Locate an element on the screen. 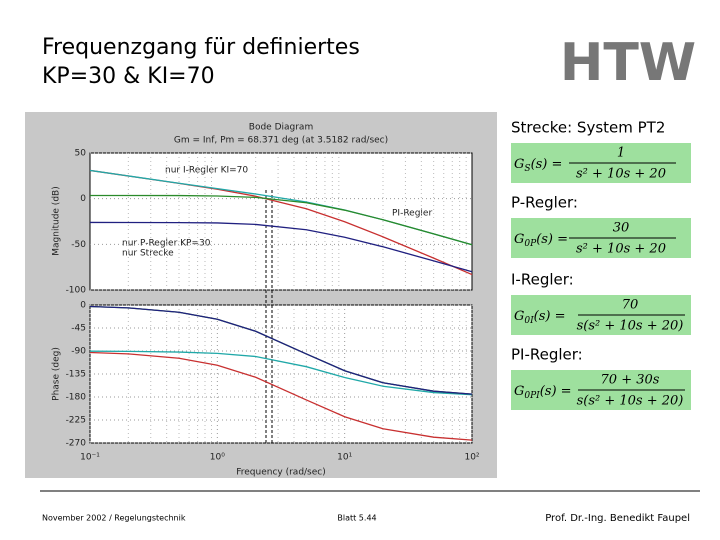 The image size is (720, 540). y-tick-label: -50 is located at coordinates (78, 245).